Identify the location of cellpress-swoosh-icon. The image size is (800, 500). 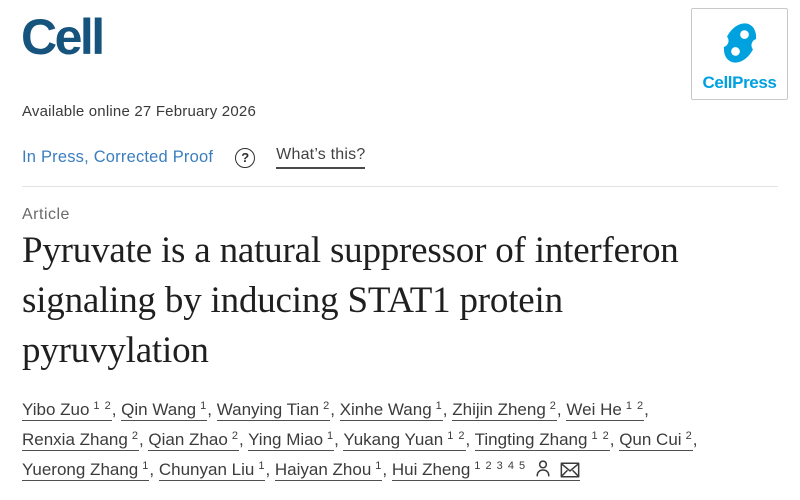
(739, 43).